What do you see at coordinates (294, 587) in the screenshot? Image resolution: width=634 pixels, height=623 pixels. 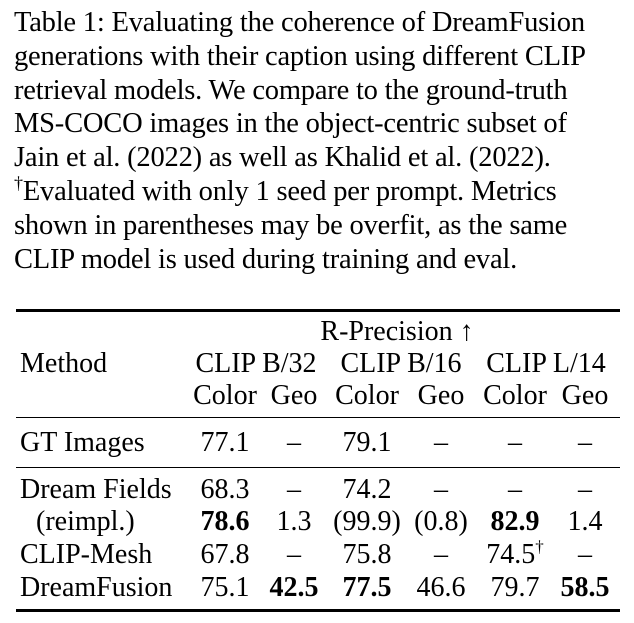 I see `table-cell-best: 42.5` at bounding box center [294, 587].